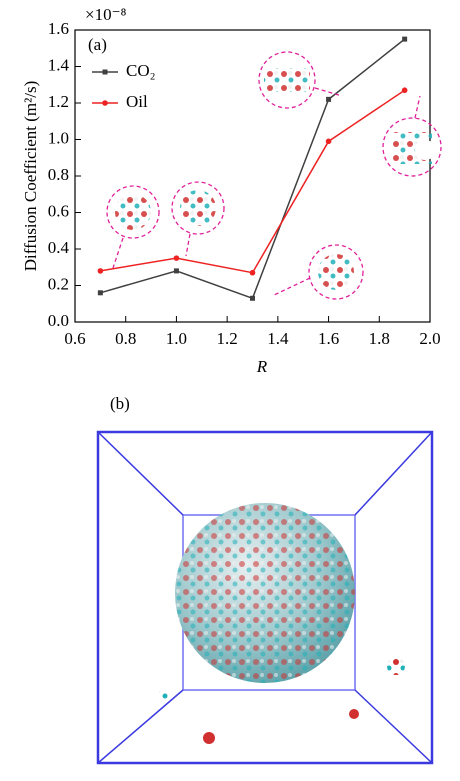 This screenshot has width=460, height=781. What do you see at coordinates (30, 176) in the screenshot?
I see `y-axis-label: Diffusion Coefficient (m²/s)` at bounding box center [30, 176].